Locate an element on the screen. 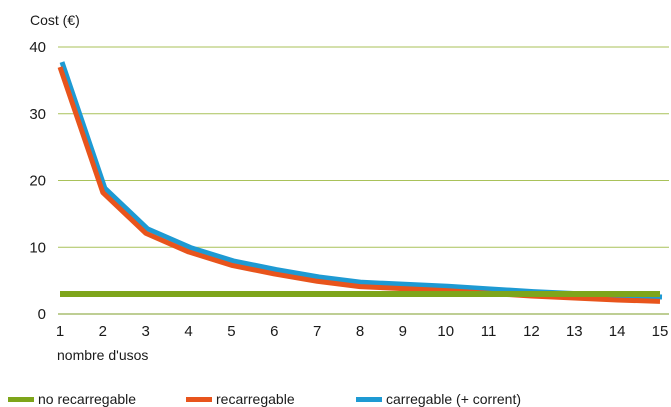 The image size is (671, 407). x-tick-label: 12 is located at coordinates (531, 331).